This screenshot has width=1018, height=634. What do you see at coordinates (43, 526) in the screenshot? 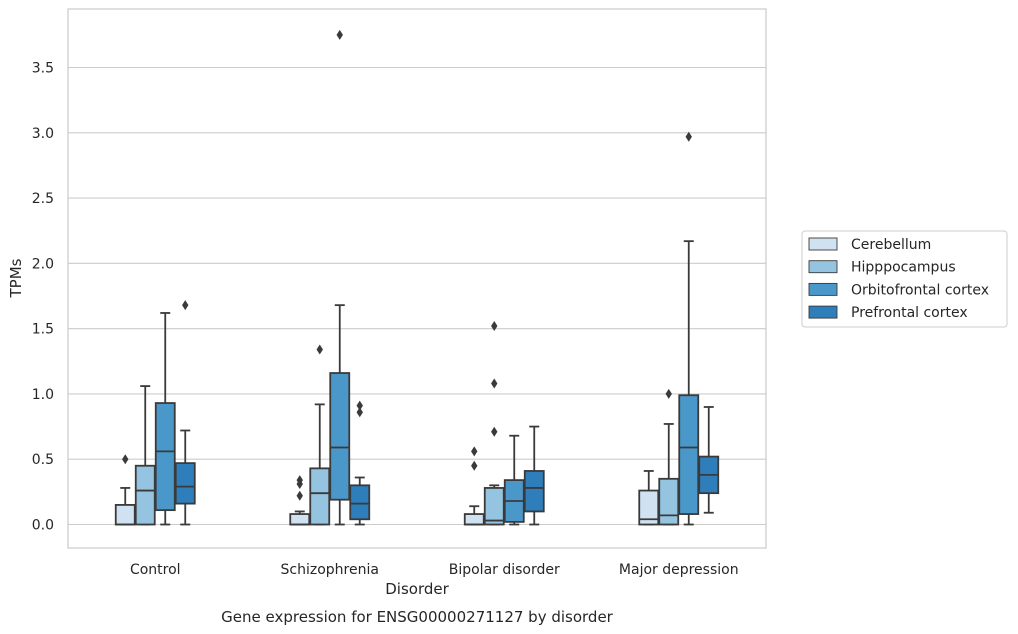
I see `y-tick-label: 0.0` at bounding box center [43, 526].